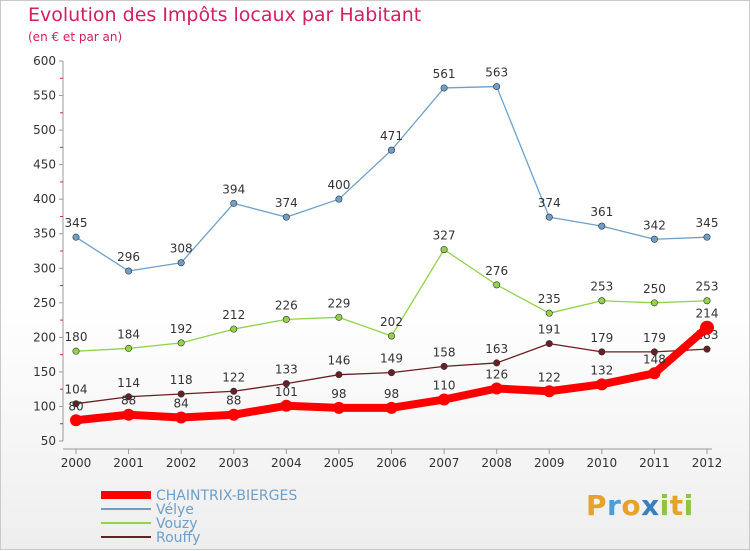 This screenshot has width=750, height=551. What do you see at coordinates (391, 463) in the screenshot?
I see `x-tick-label: 2006` at bounding box center [391, 463].